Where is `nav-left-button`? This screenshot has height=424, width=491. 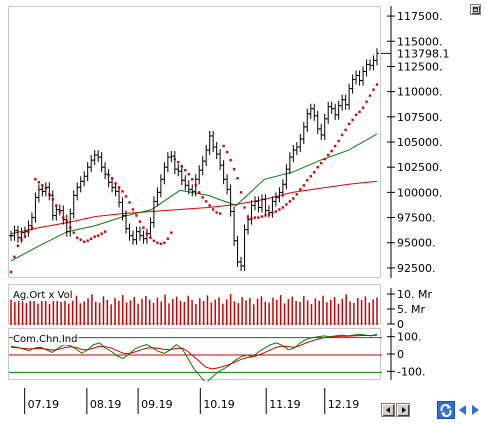
nav-left-button is located at coordinates (463, 410).